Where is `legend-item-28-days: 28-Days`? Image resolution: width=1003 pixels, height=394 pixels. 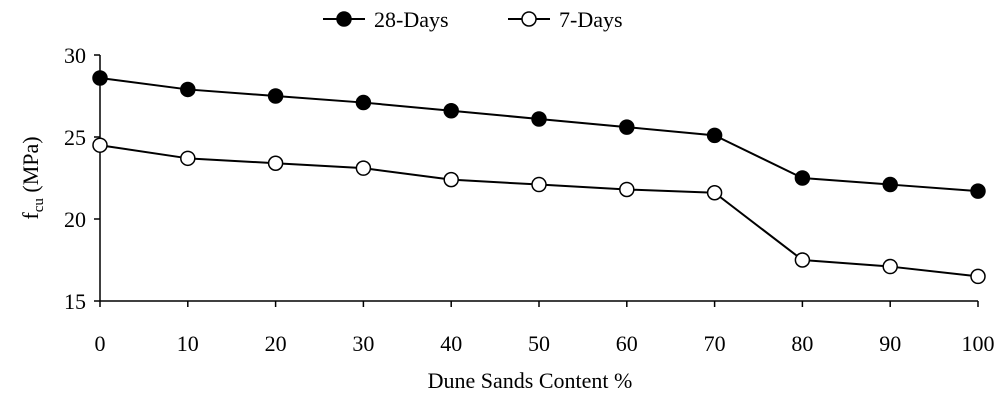 legend-item-28-days: 28-Days is located at coordinates (386, 19).